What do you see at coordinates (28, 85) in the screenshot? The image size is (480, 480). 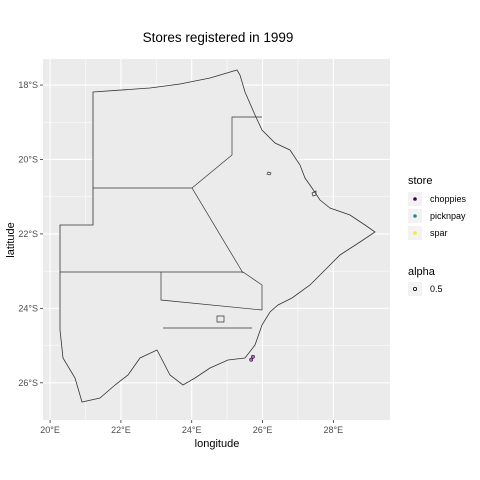 I see `y-tick-label: 18°S` at bounding box center [28, 85].